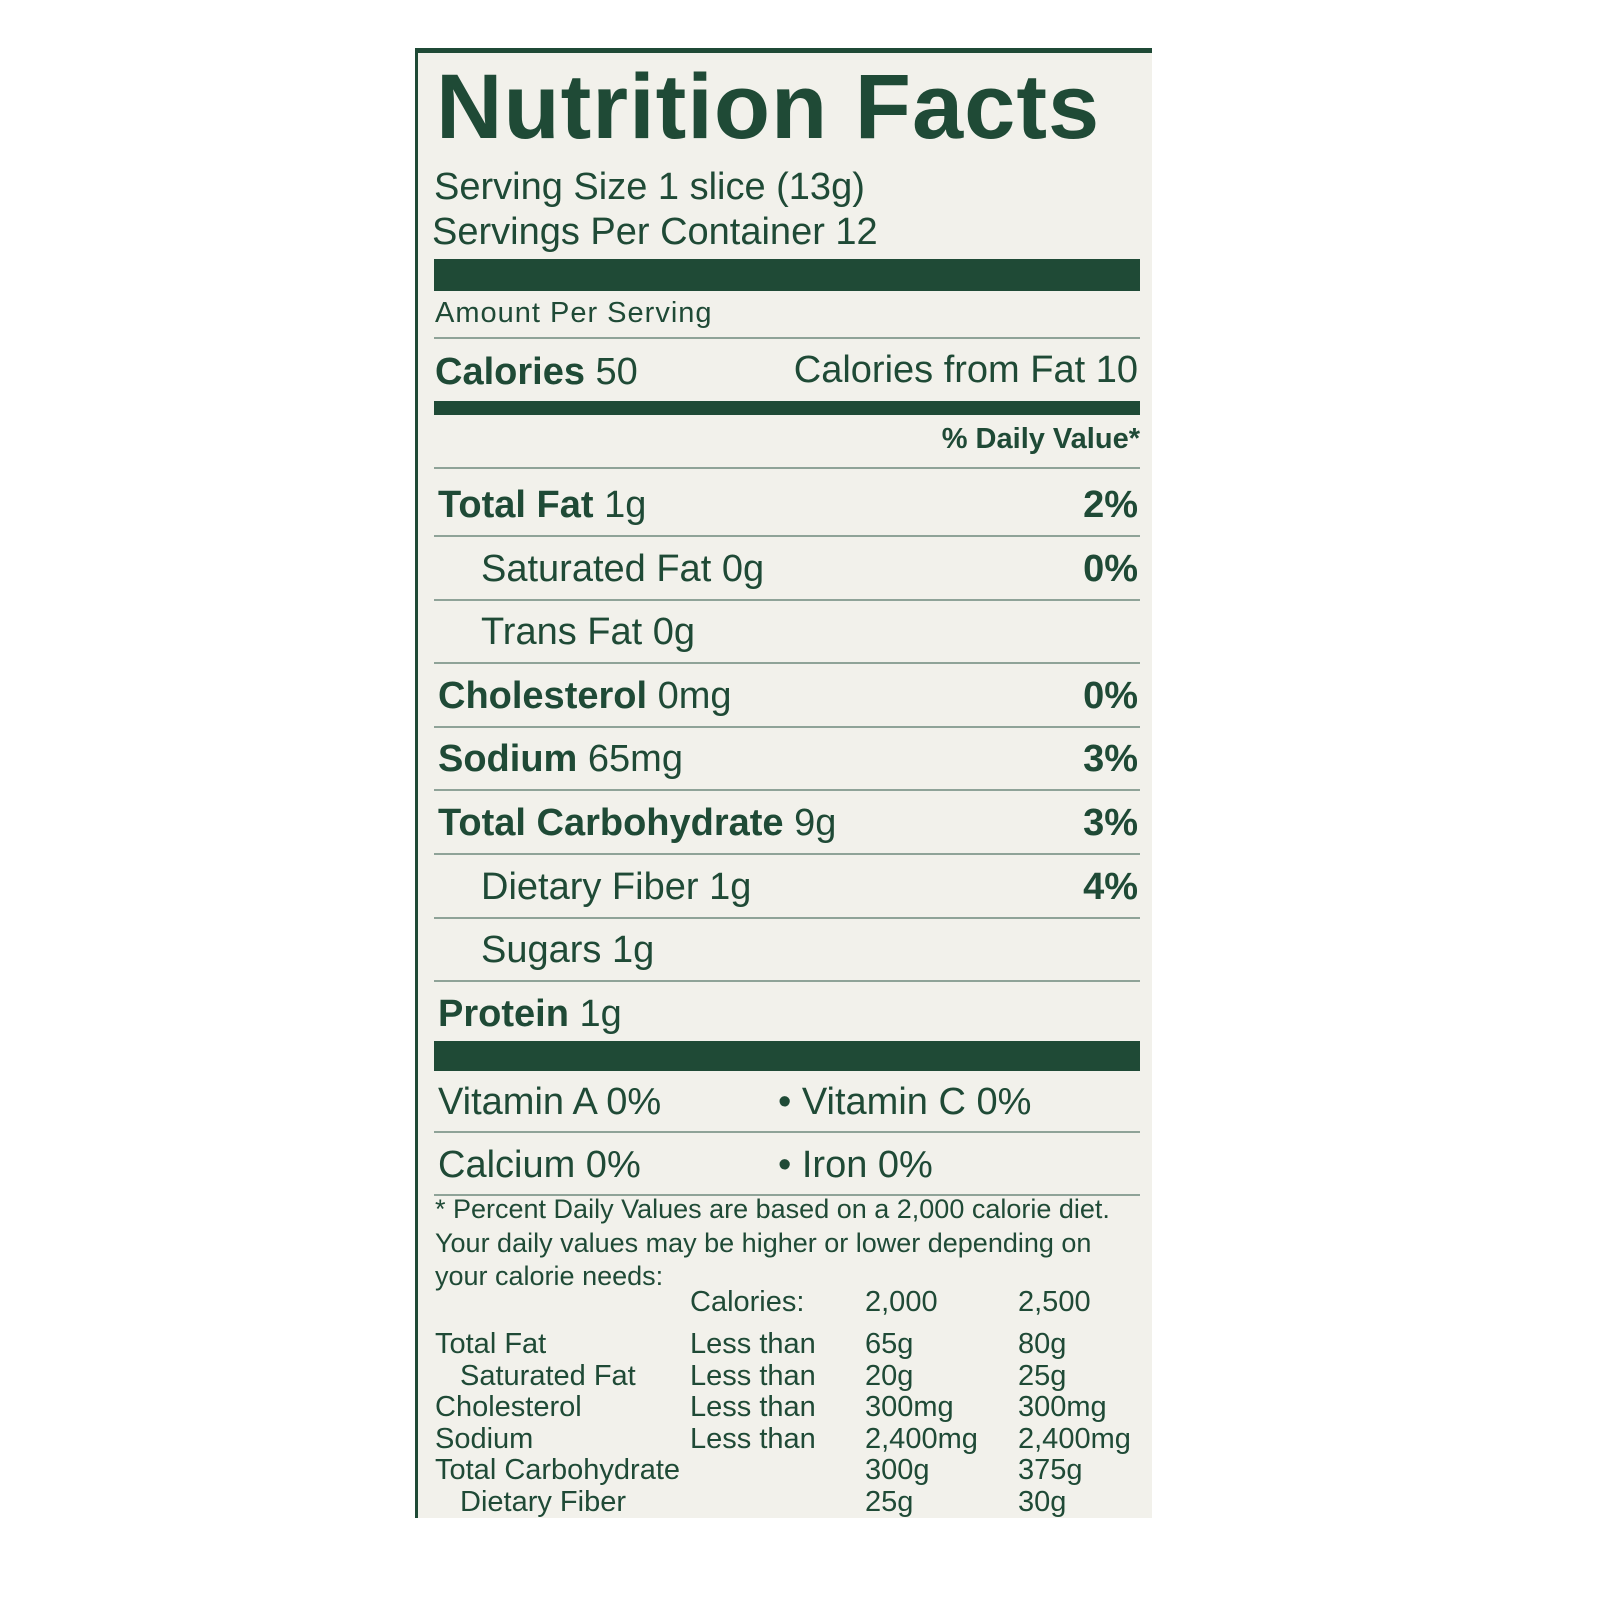 The height and width of the screenshot is (1600, 1600). What do you see at coordinates (484, 1438) in the screenshot?
I see `reference-nutrient: Sodium` at bounding box center [484, 1438].